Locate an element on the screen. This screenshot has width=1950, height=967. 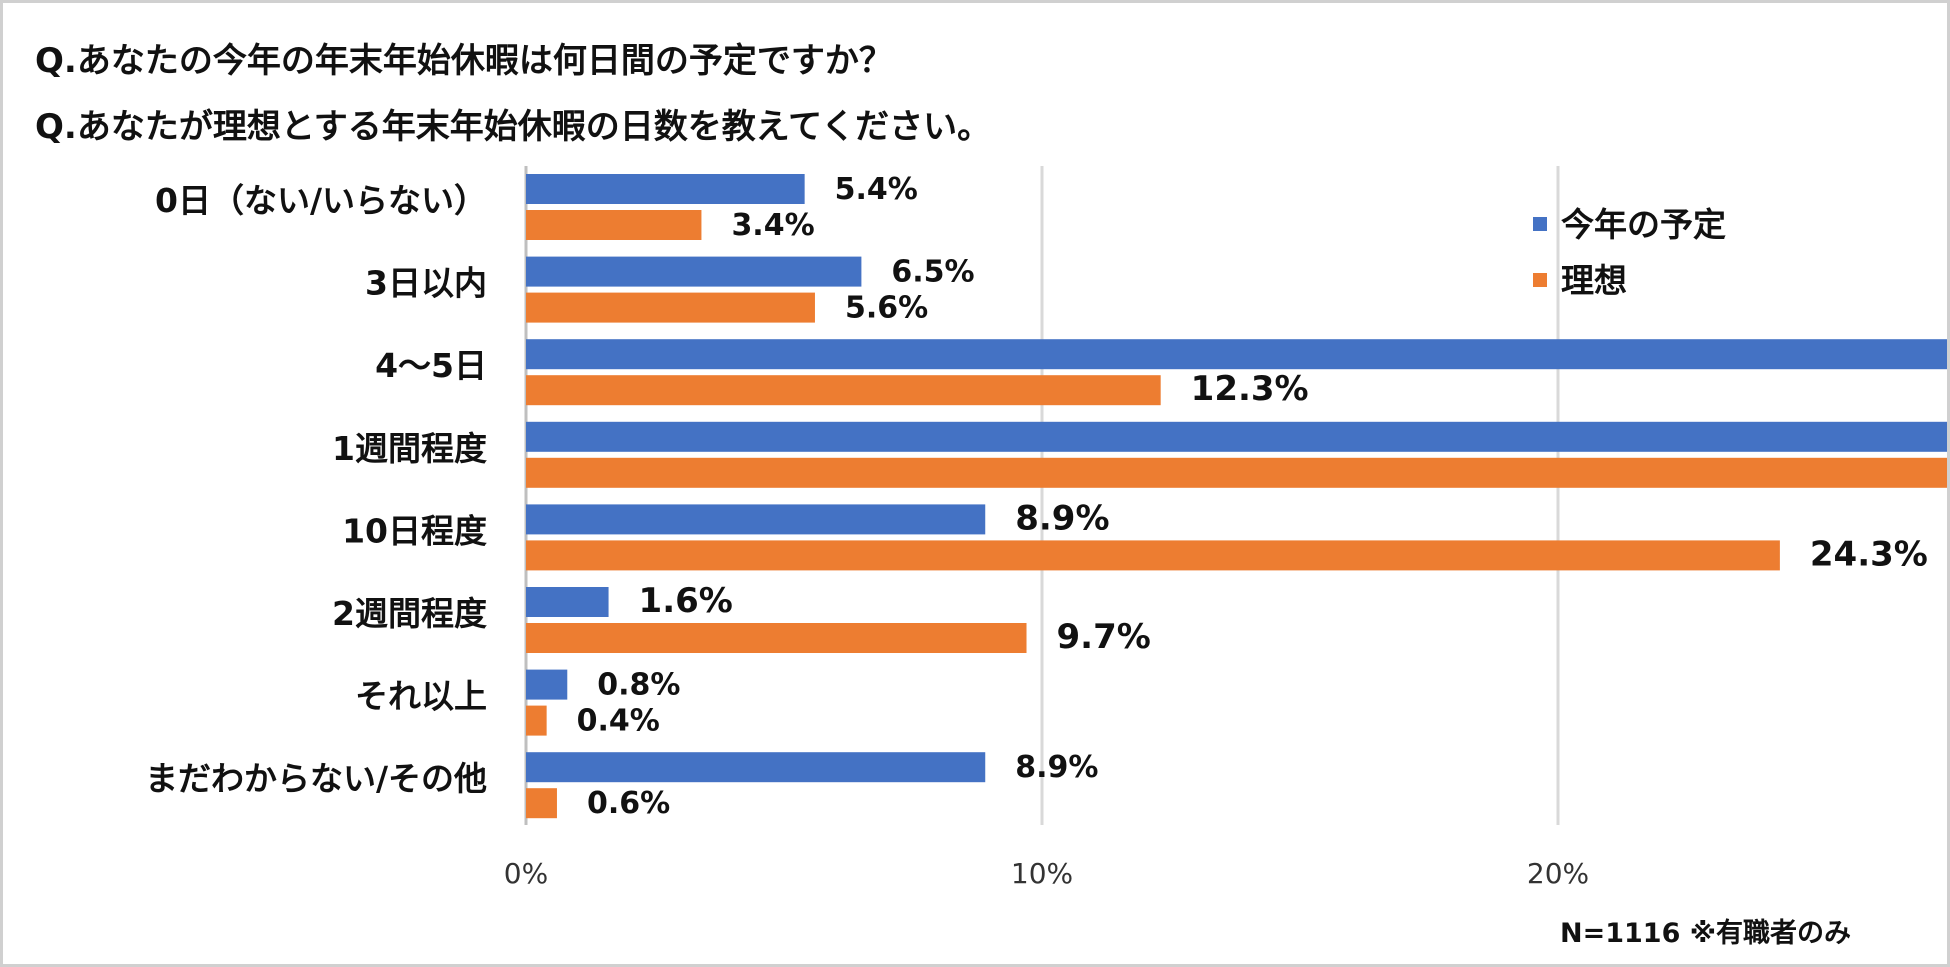
category-label: 2週間程度 is located at coordinates (409, 613).